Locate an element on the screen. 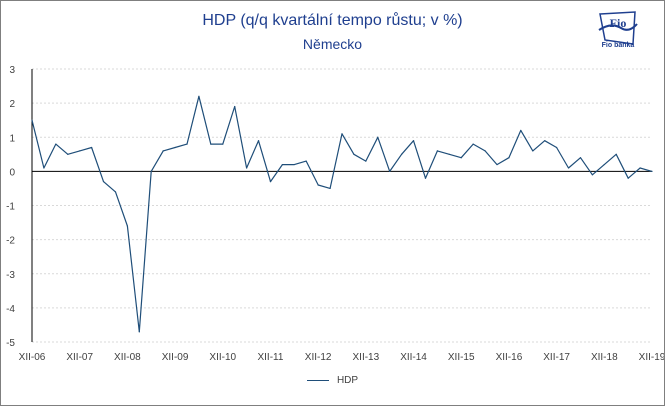 This screenshot has width=665, height=406. x-tick-label: XII-15 is located at coordinates (461, 357).